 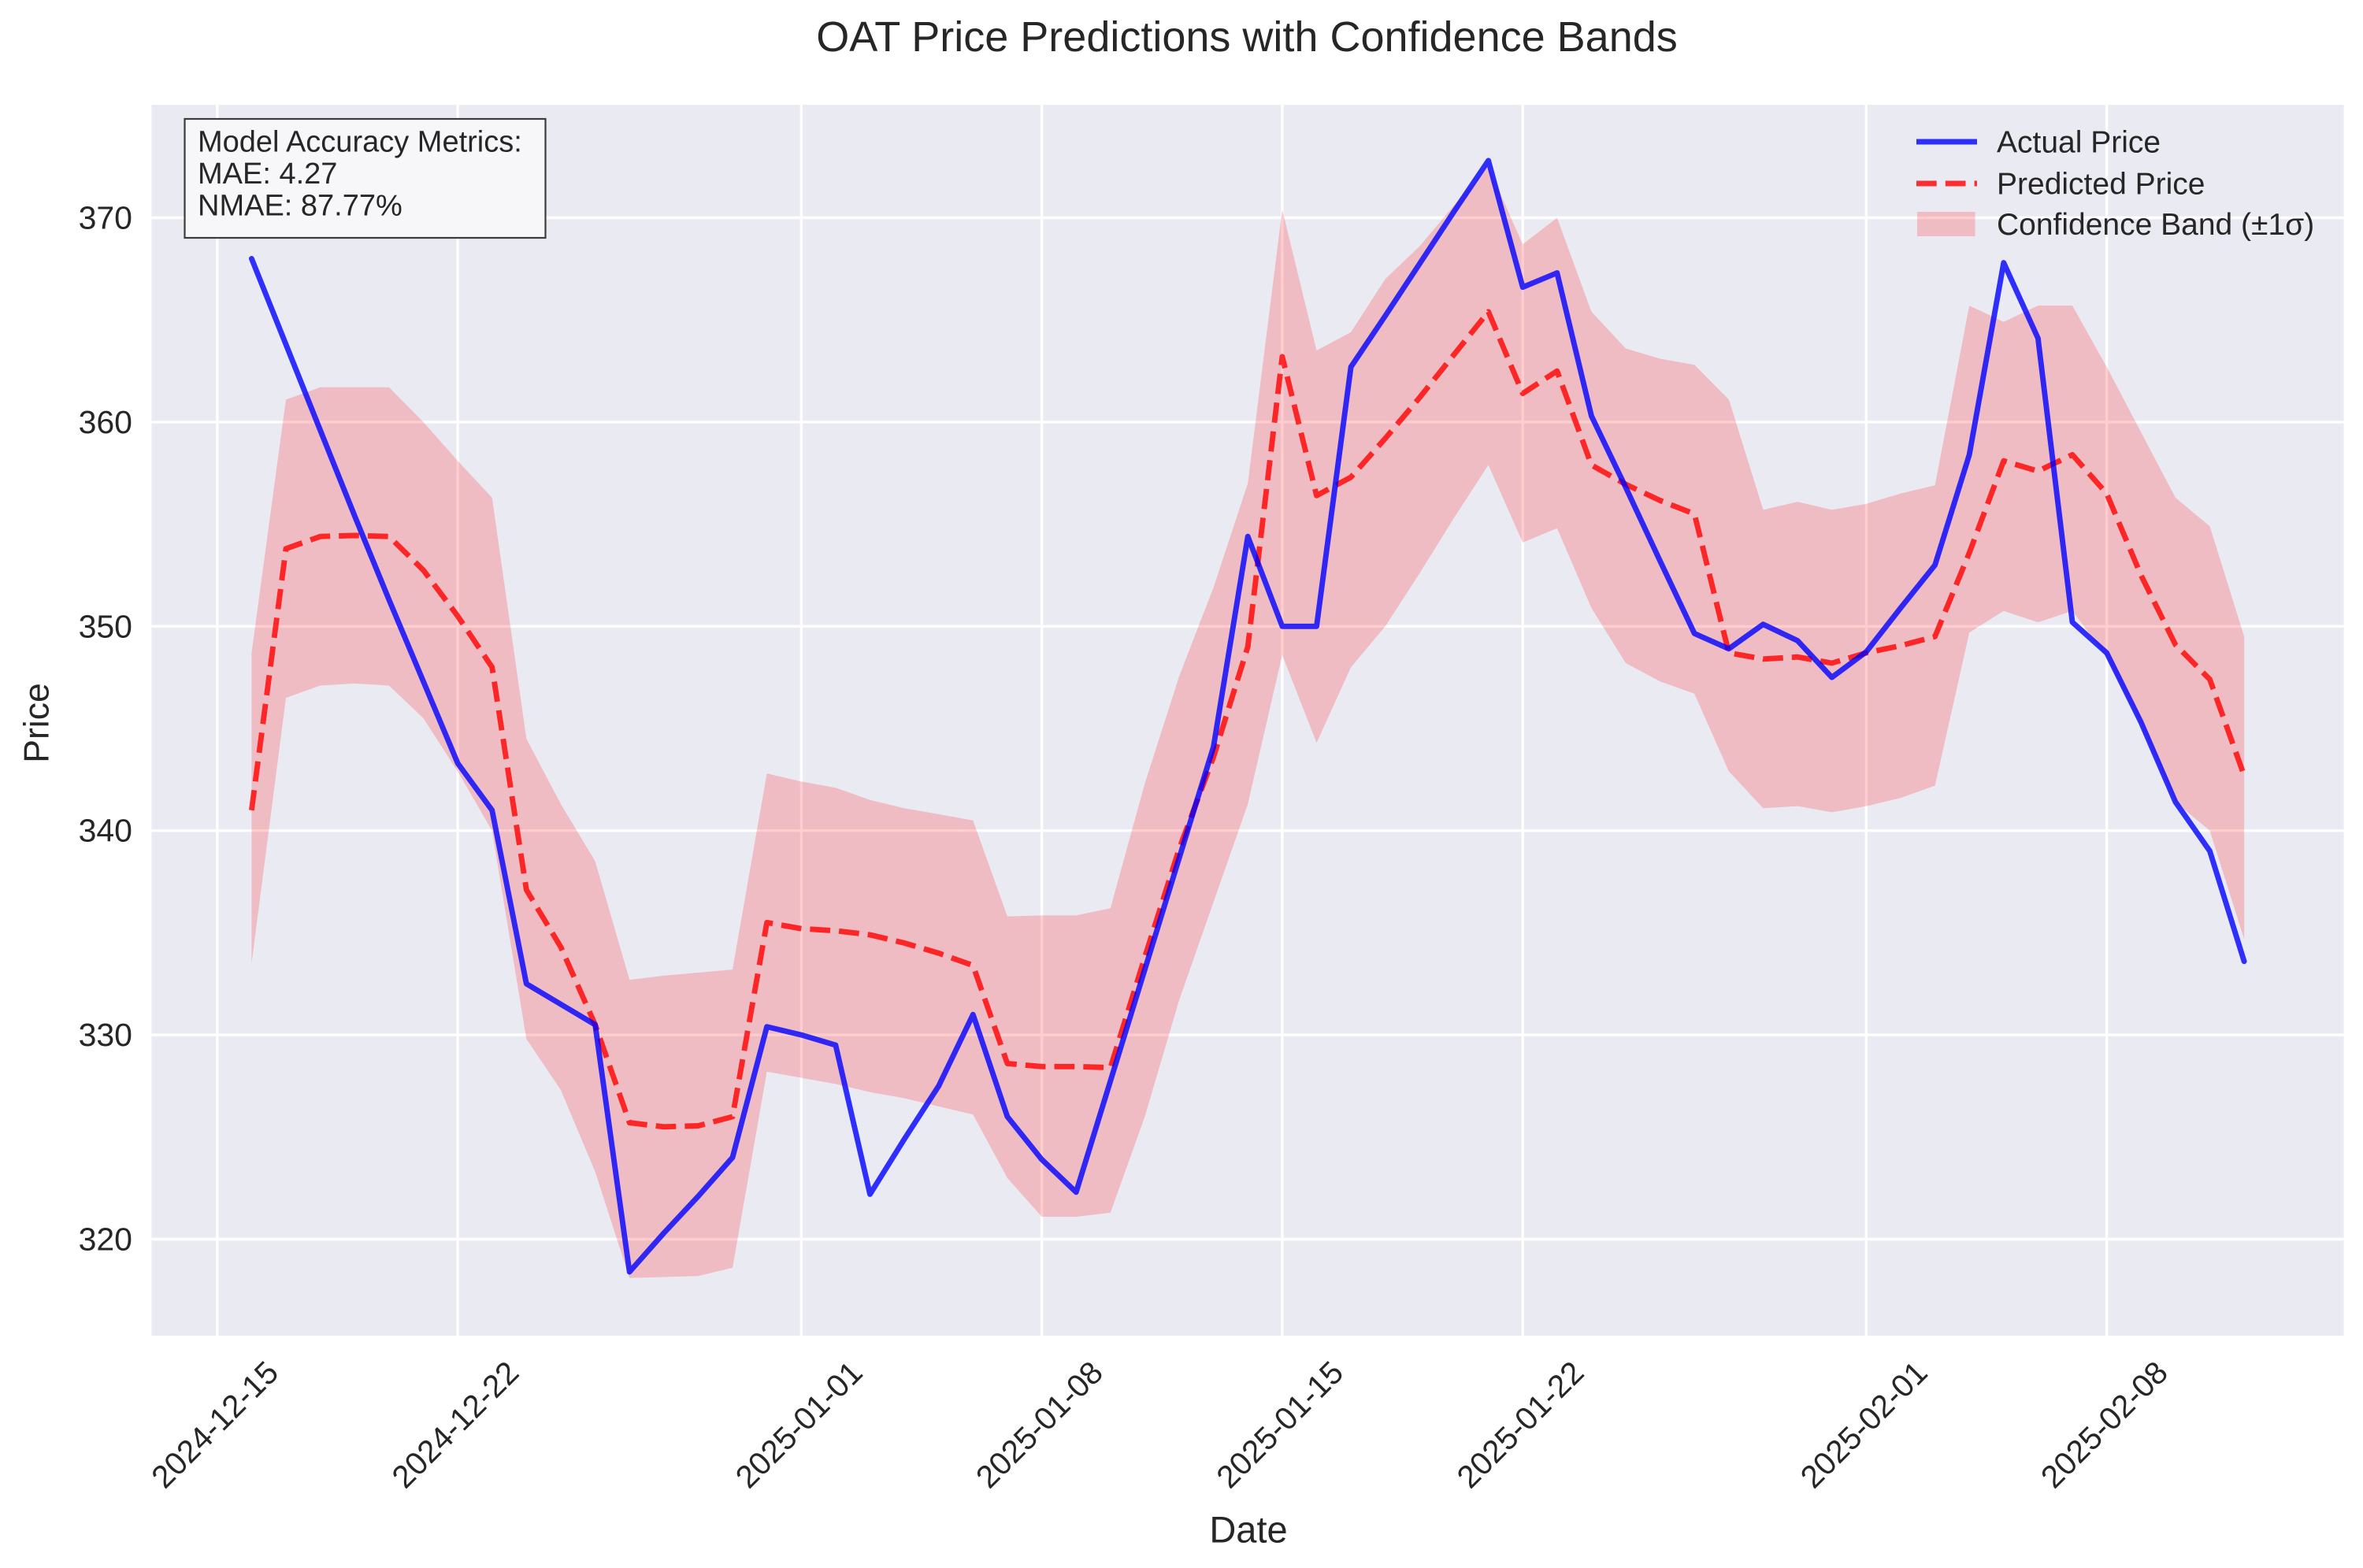 I want to click on svg-text: MAE: 4.27, so click(x=267, y=174).